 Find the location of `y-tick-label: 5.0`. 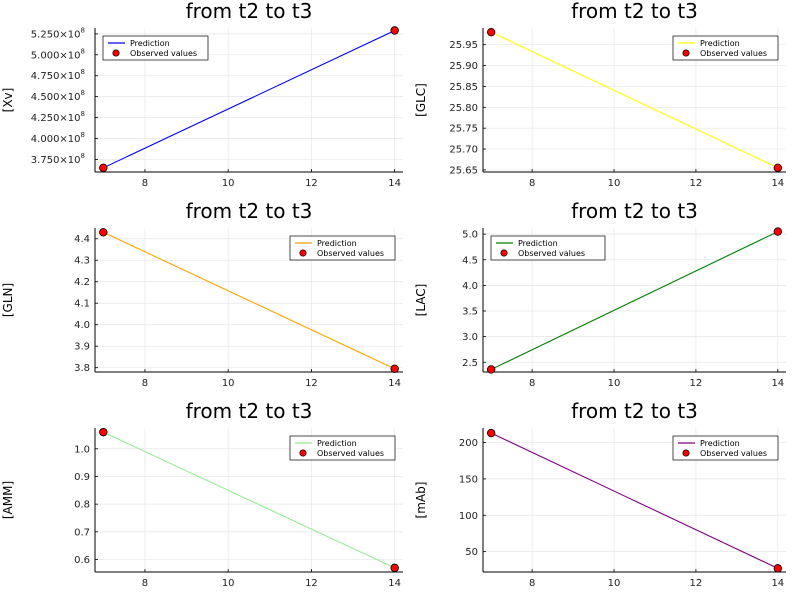

y-tick-label: 5.0 is located at coordinates (470, 235).